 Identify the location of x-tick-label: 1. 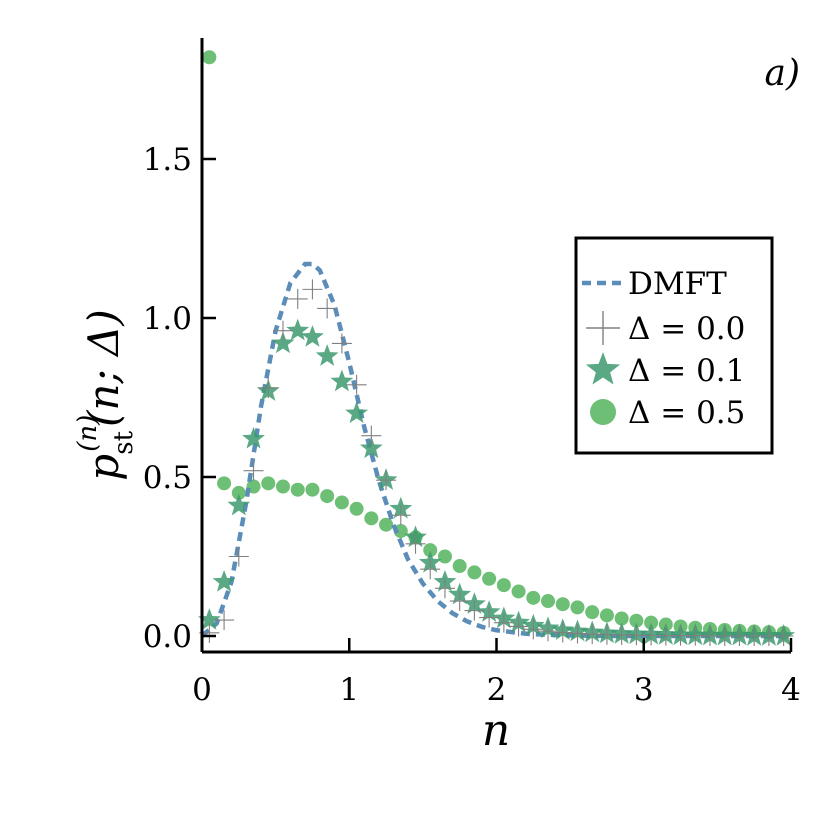
(349, 690).